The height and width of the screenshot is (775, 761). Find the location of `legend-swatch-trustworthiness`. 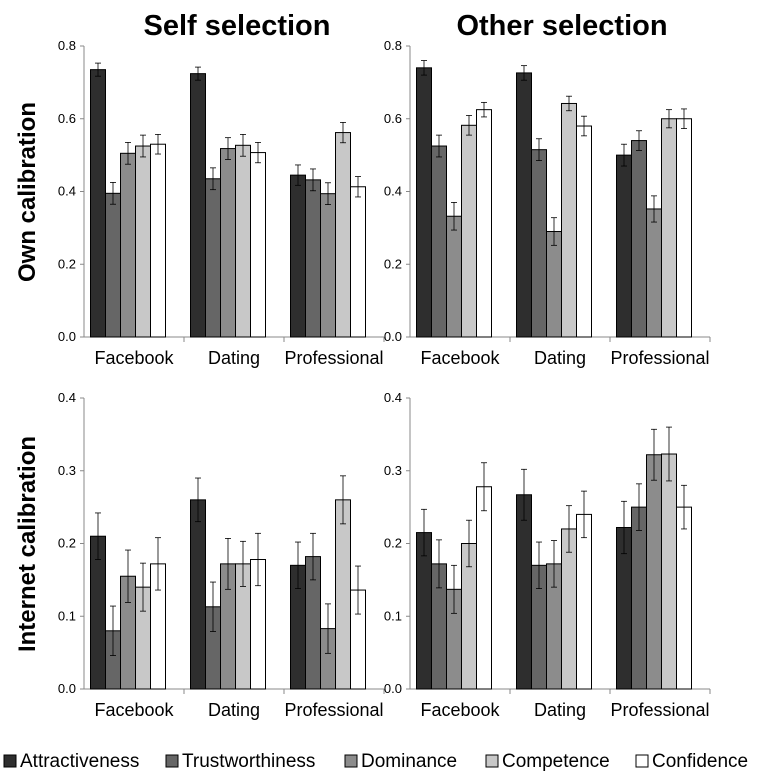

legend-swatch-trustworthiness is located at coordinates (172, 761).